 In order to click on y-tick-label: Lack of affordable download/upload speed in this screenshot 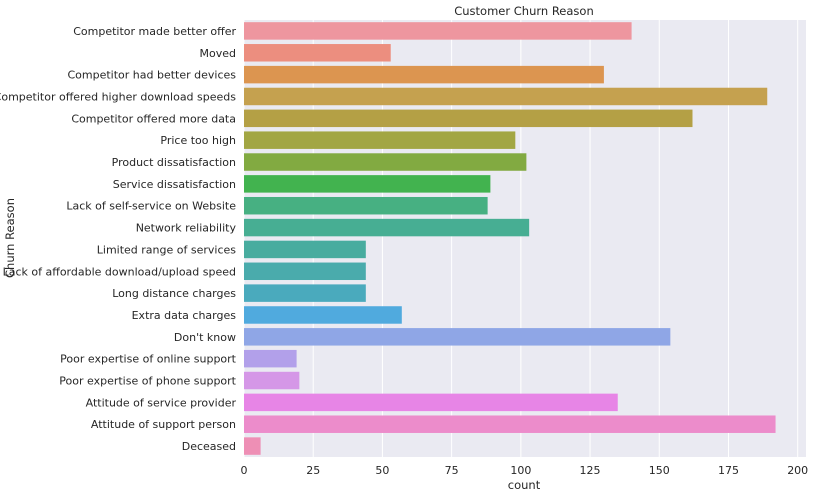, I will do `click(119, 271)`.